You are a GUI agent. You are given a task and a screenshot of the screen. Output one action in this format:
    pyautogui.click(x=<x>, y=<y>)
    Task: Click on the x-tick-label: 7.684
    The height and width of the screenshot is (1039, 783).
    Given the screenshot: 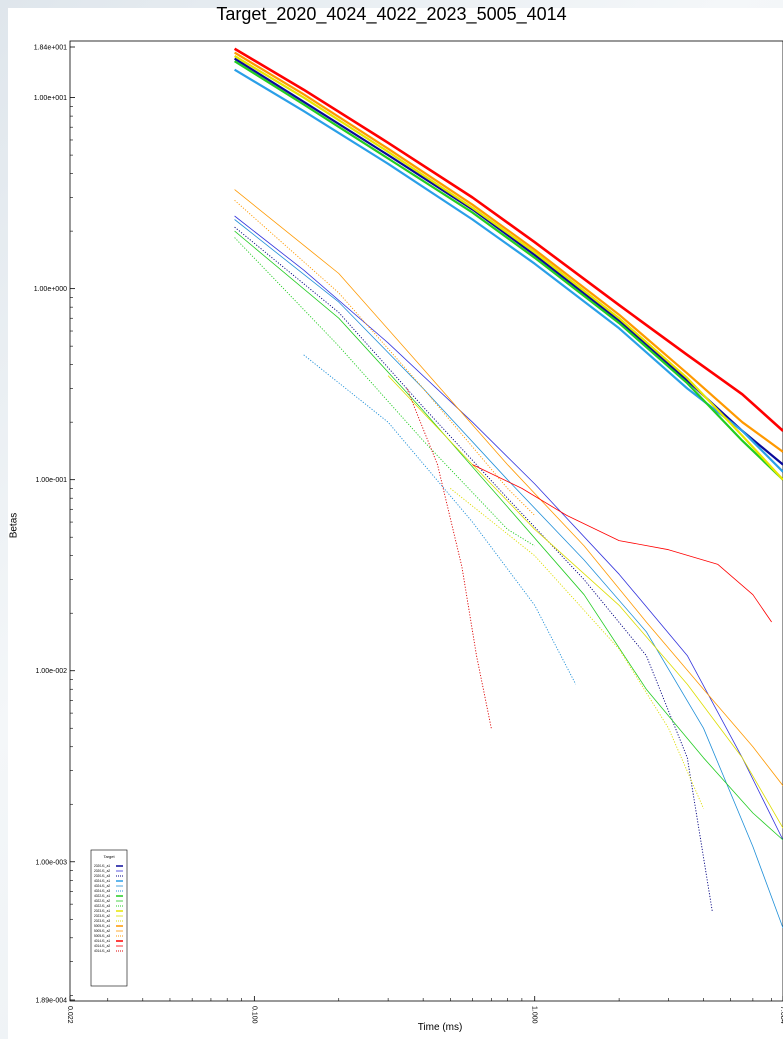 What is the action you would take?
    pyautogui.click(x=781, y=1015)
    